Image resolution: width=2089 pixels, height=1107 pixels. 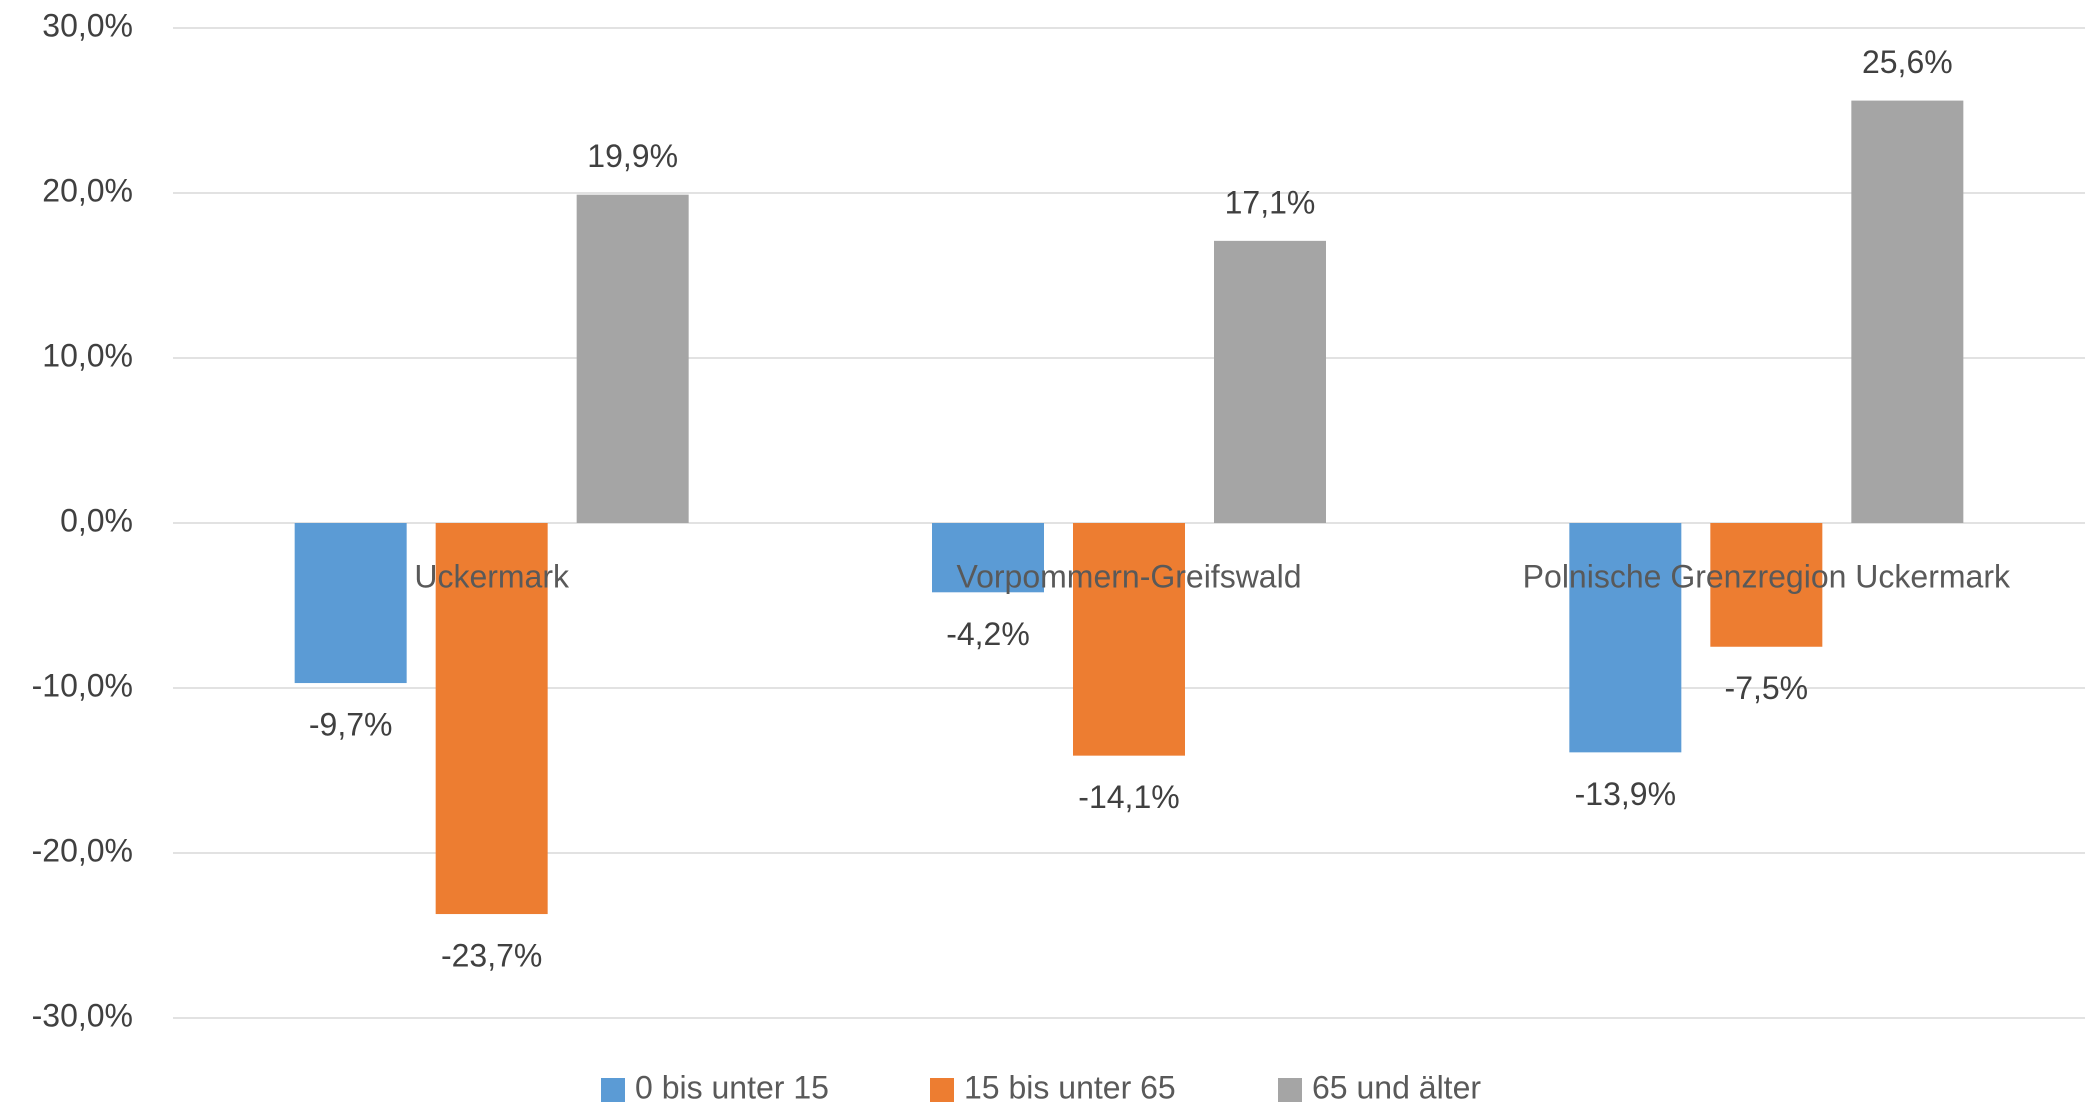 I want to click on legend-label: 0 bis unter 15, so click(x=732, y=1087).